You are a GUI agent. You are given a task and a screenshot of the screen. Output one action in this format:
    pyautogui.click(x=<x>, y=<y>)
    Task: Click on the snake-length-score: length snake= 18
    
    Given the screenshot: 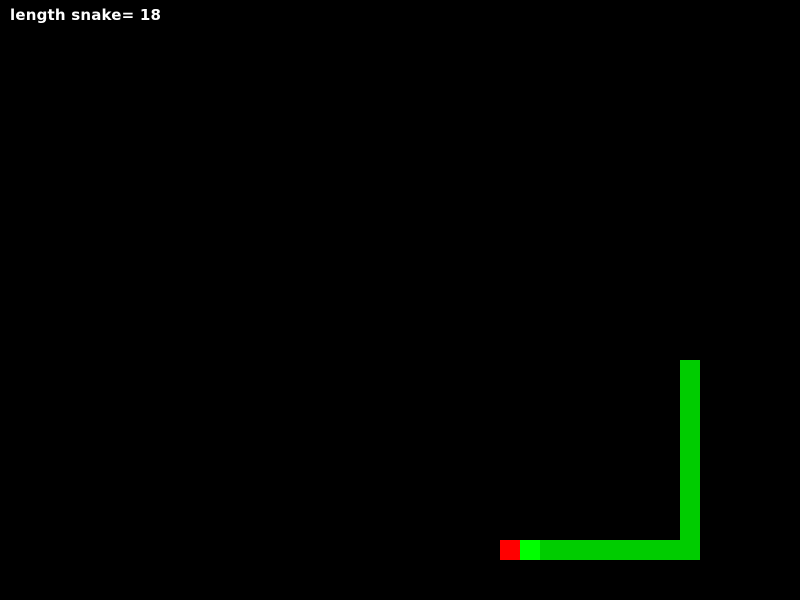 What is the action you would take?
    pyautogui.click(x=86, y=15)
    